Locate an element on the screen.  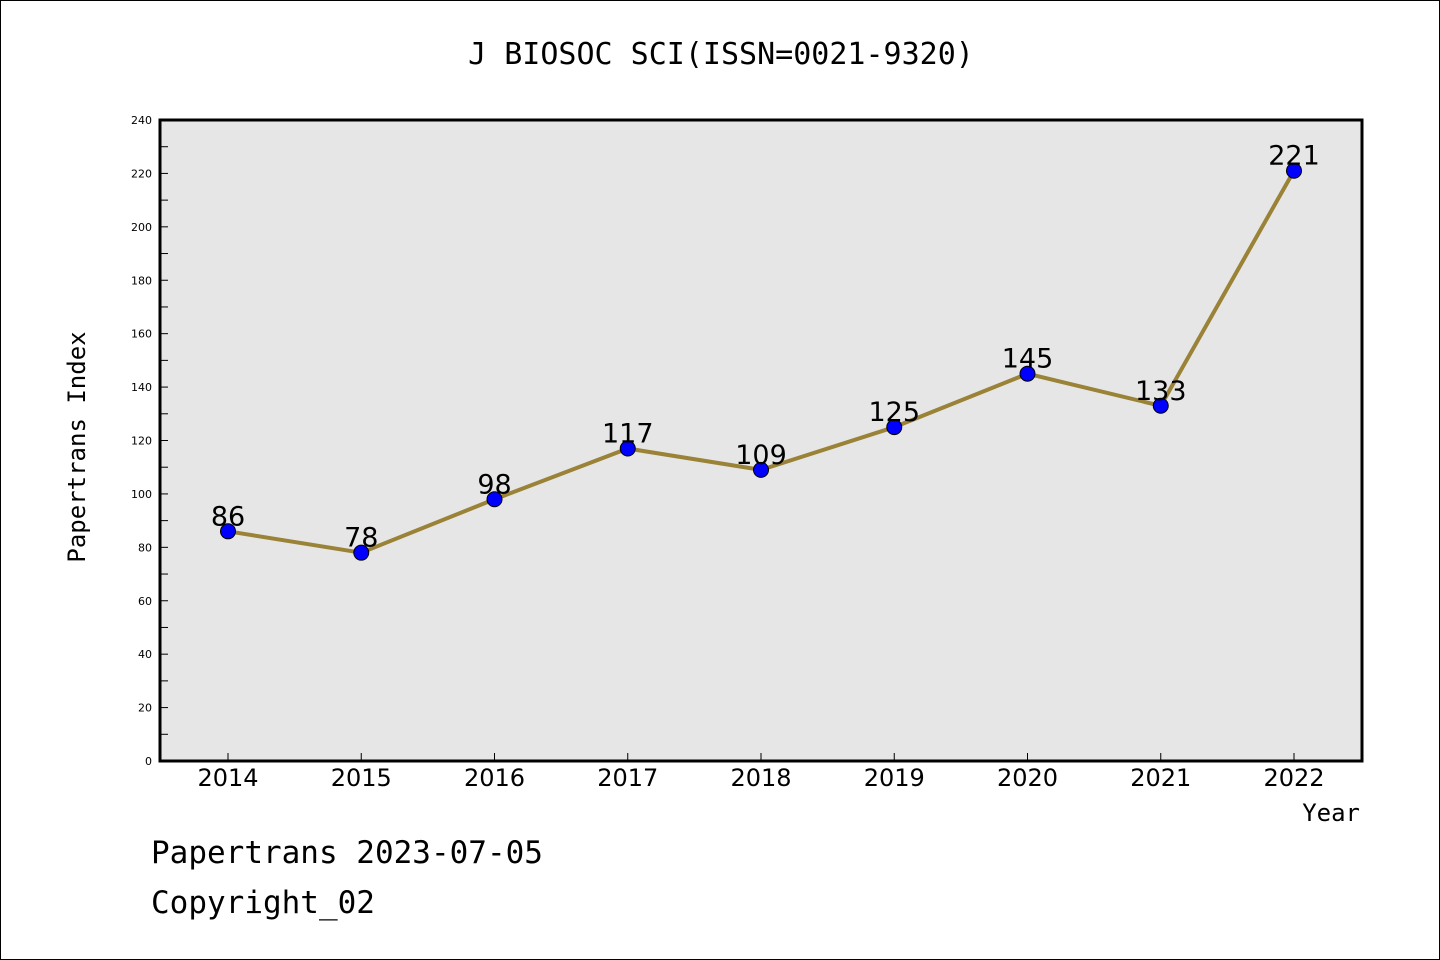
y-tick-label: 180 is located at coordinates (141, 280).